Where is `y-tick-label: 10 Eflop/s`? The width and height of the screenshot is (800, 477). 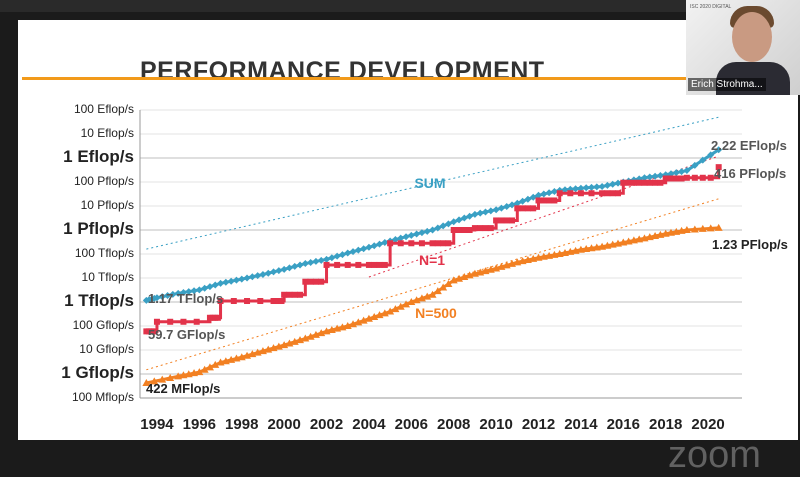
y-tick-label: 10 Eflop/s is located at coordinates (107, 133).